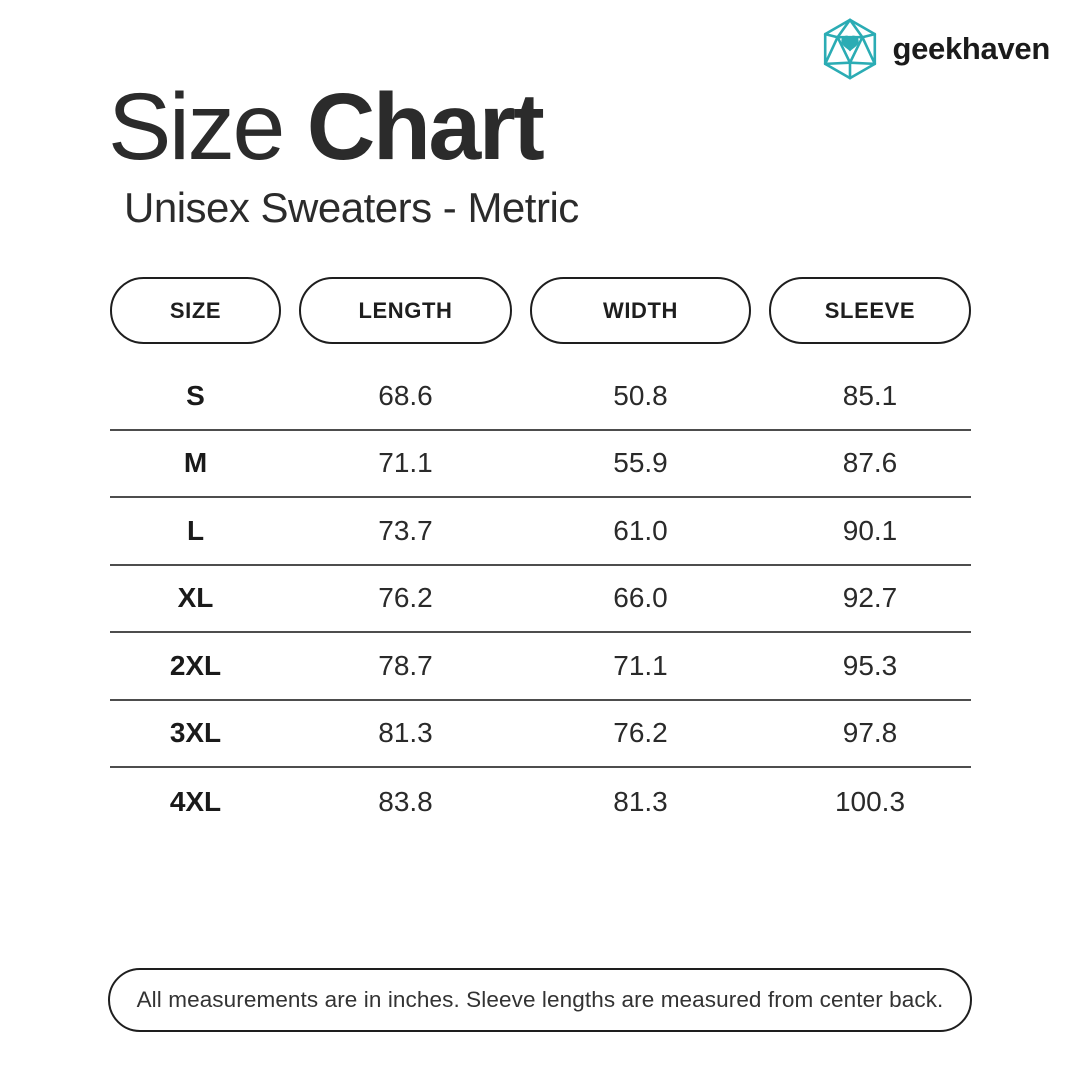 The image size is (1080, 1080). I want to click on size-label: 4XL, so click(195, 801).